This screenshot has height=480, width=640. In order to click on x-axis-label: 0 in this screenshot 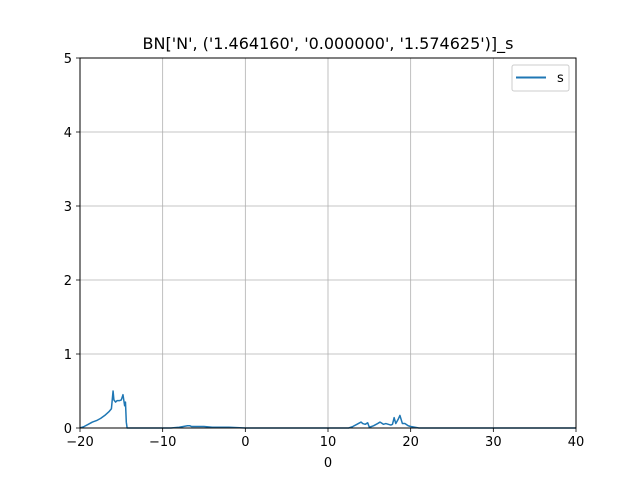, I will do `click(328, 463)`.